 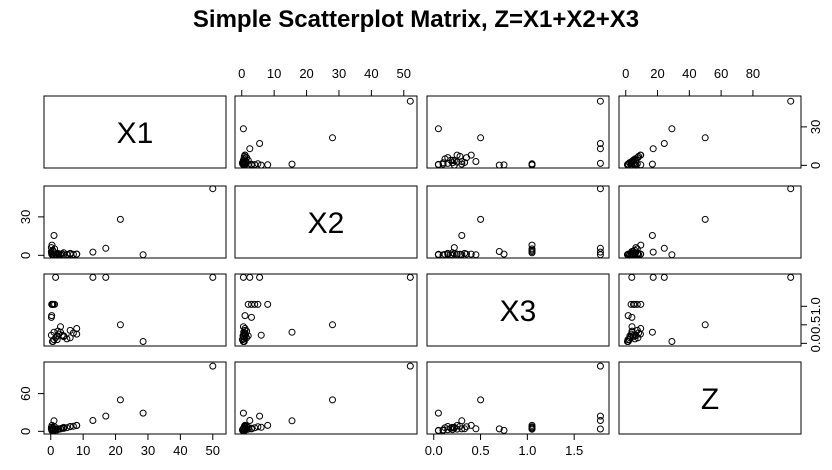 I want to click on diagonal-label-Z: Z, so click(x=710, y=399).